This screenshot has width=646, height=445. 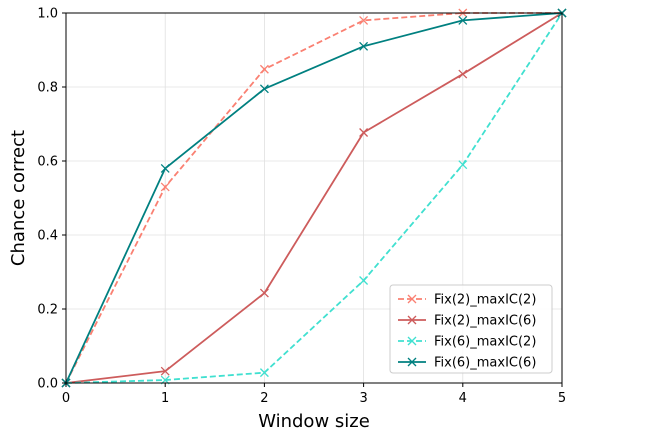 What do you see at coordinates (485, 321) in the screenshot?
I see `legend-label: Fix(2)_maxIC(6)` at bounding box center [485, 321].